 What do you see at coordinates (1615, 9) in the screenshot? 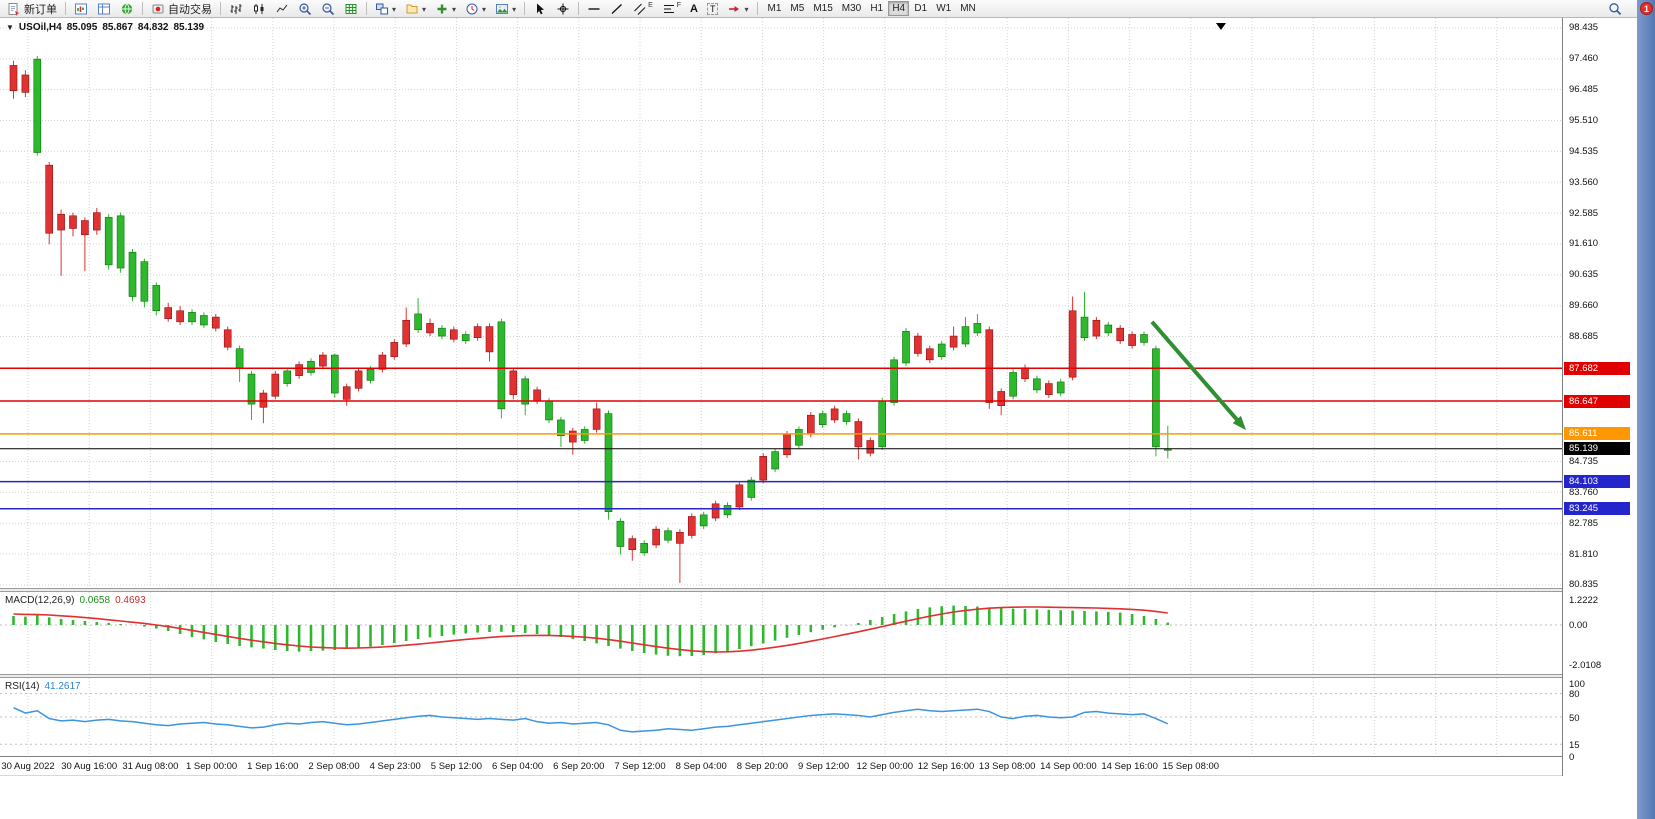
I see `search-button` at bounding box center [1615, 9].